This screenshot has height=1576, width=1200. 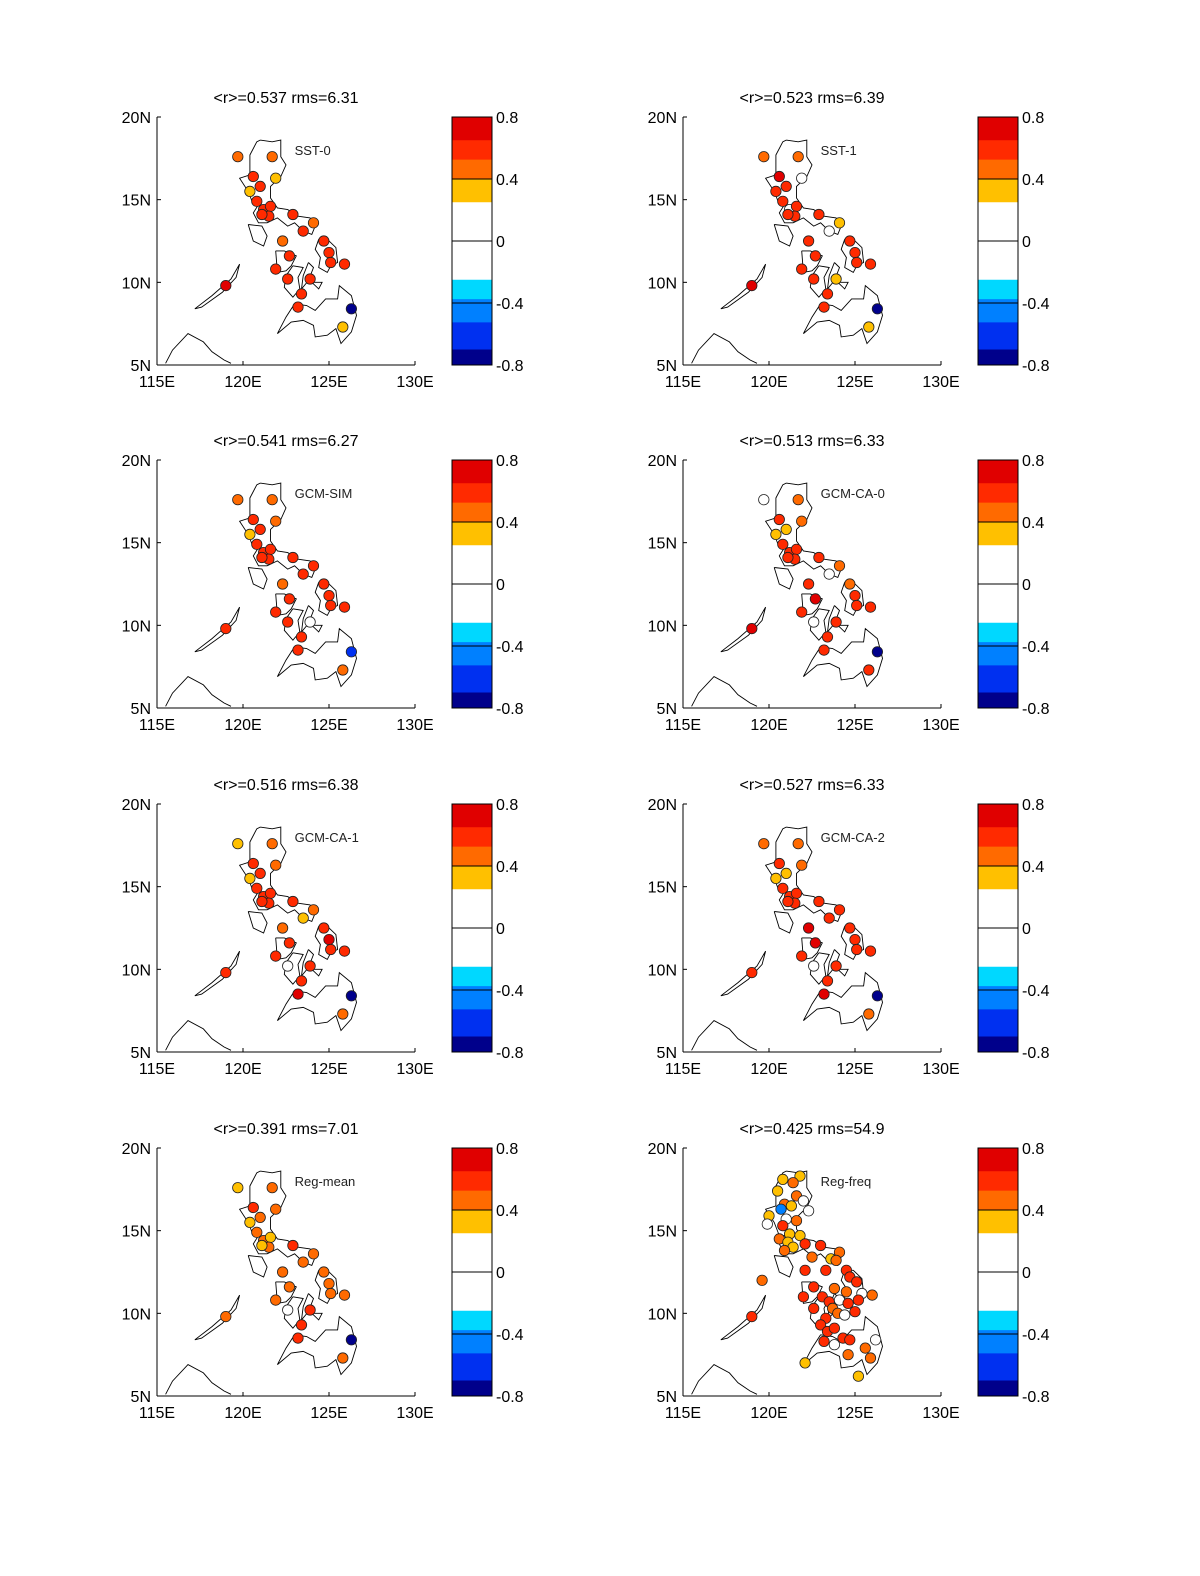 I want to click on panel-label: Reg-mean, so click(x=325, y=1181).